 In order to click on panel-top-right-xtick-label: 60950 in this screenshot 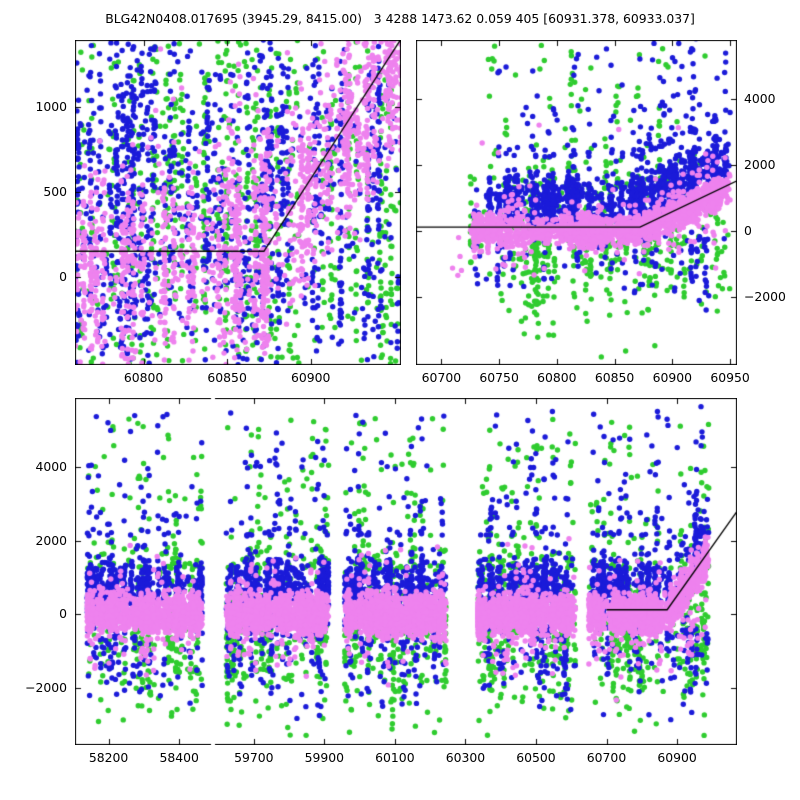, I will do `click(730, 377)`.